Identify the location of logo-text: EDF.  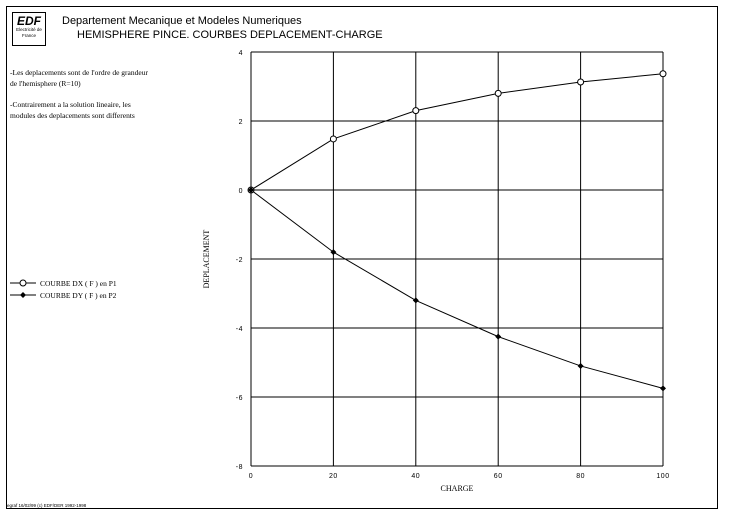
(29, 21).